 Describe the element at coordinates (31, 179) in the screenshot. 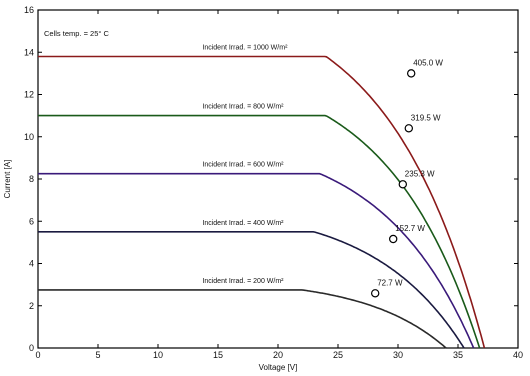

I see `y-tick-label: 8` at that location.